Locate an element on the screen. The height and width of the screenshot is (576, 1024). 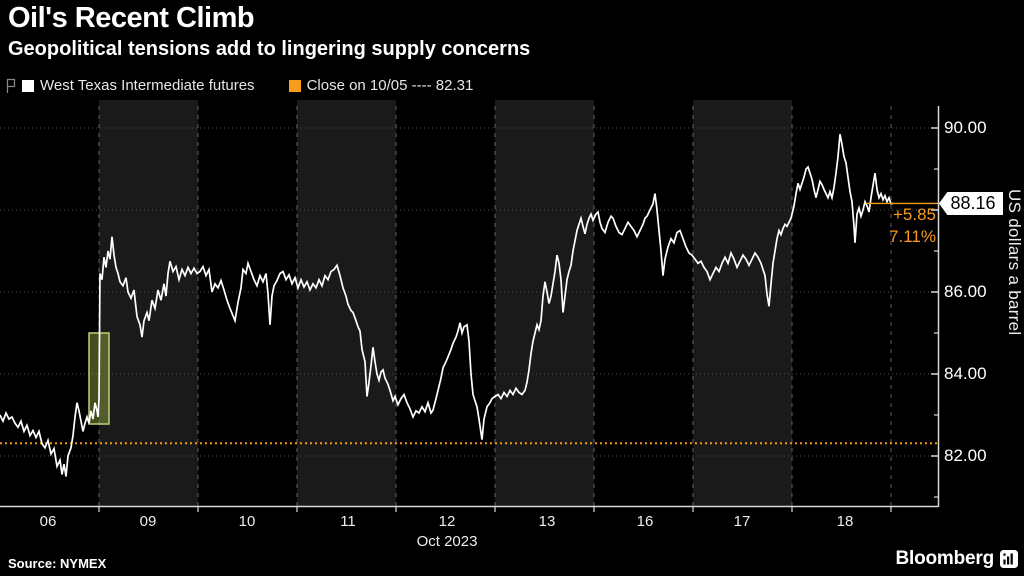
price-change: +5.85 is located at coordinates (914, 214).